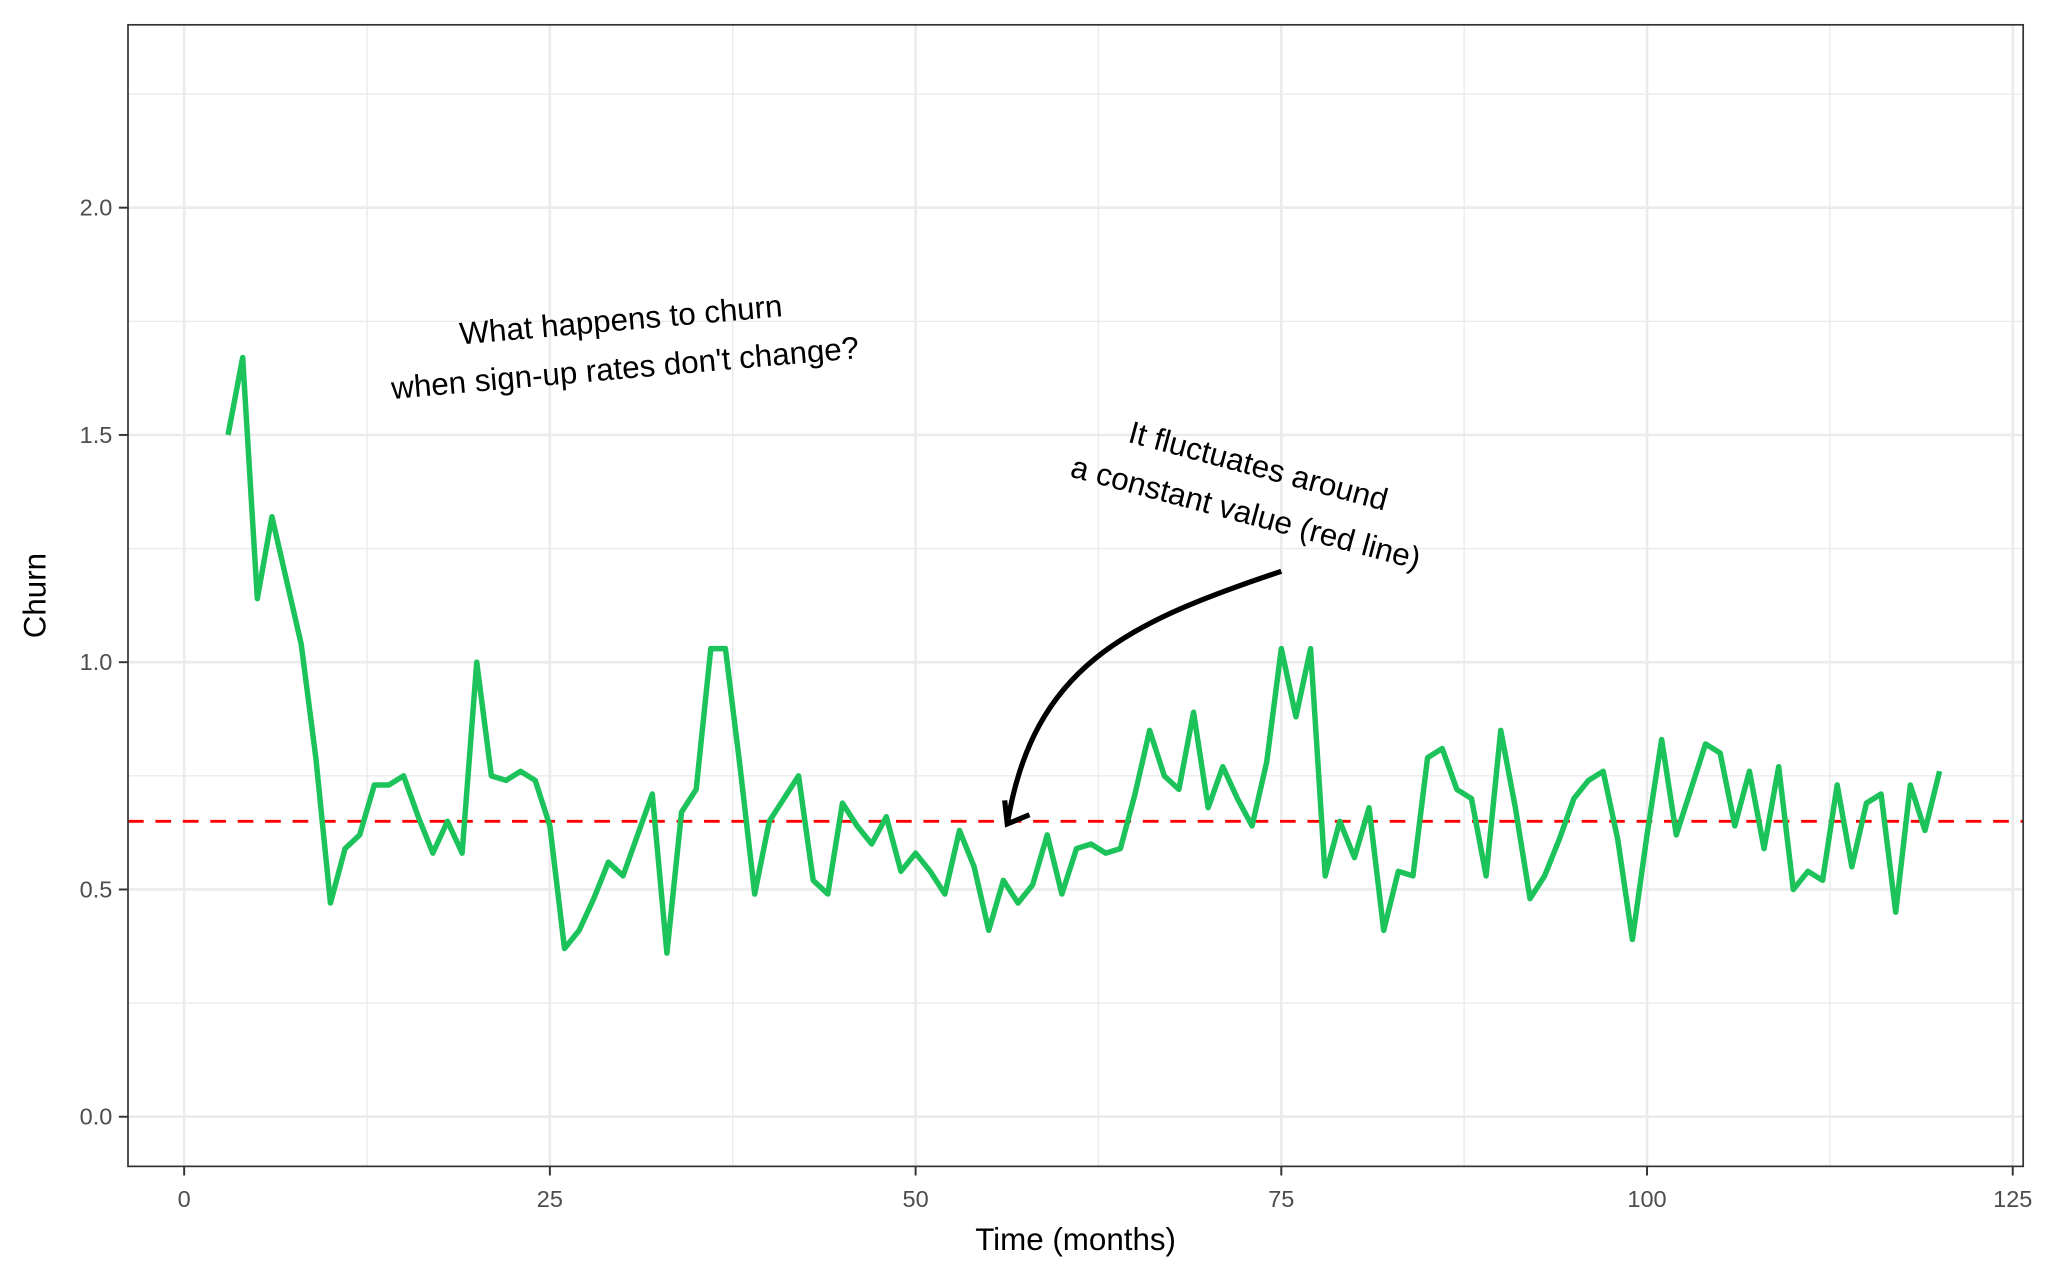  Describe the element at coordinates (1075, 1239) in the screenshot. I see `x-axis-title: Time (months)` at that location.